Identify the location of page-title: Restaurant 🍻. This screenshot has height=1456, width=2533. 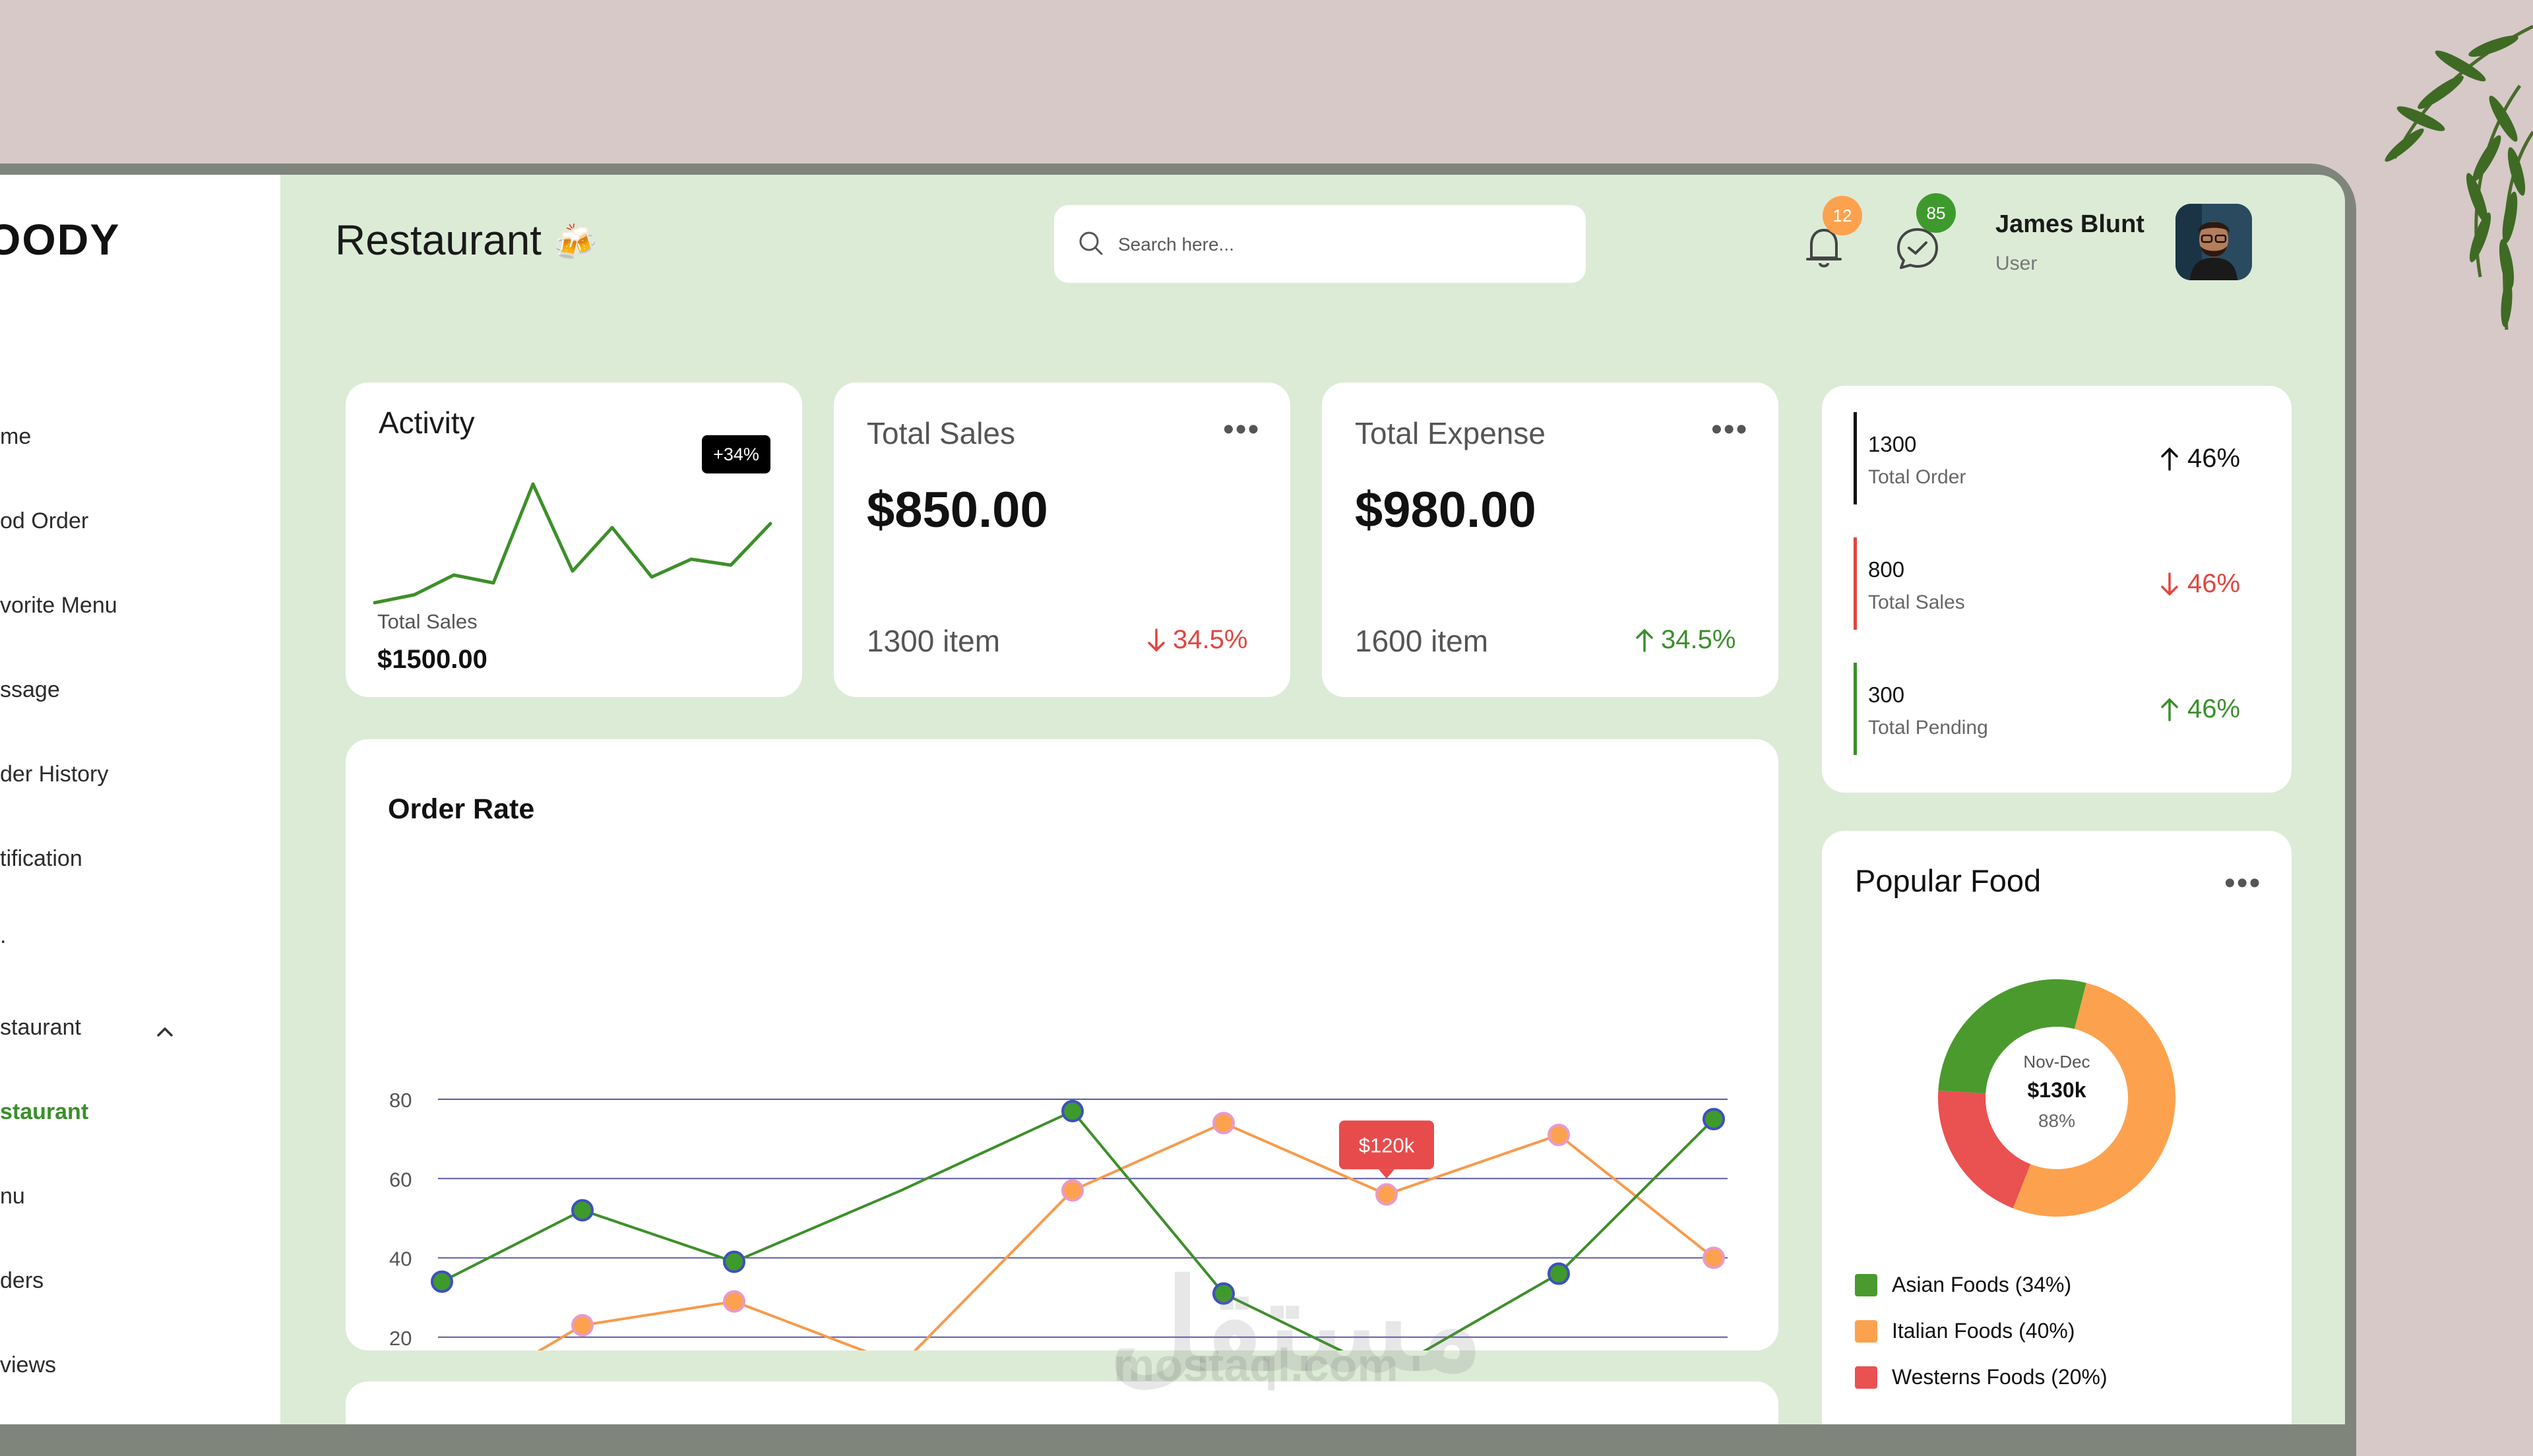
(466, 240).